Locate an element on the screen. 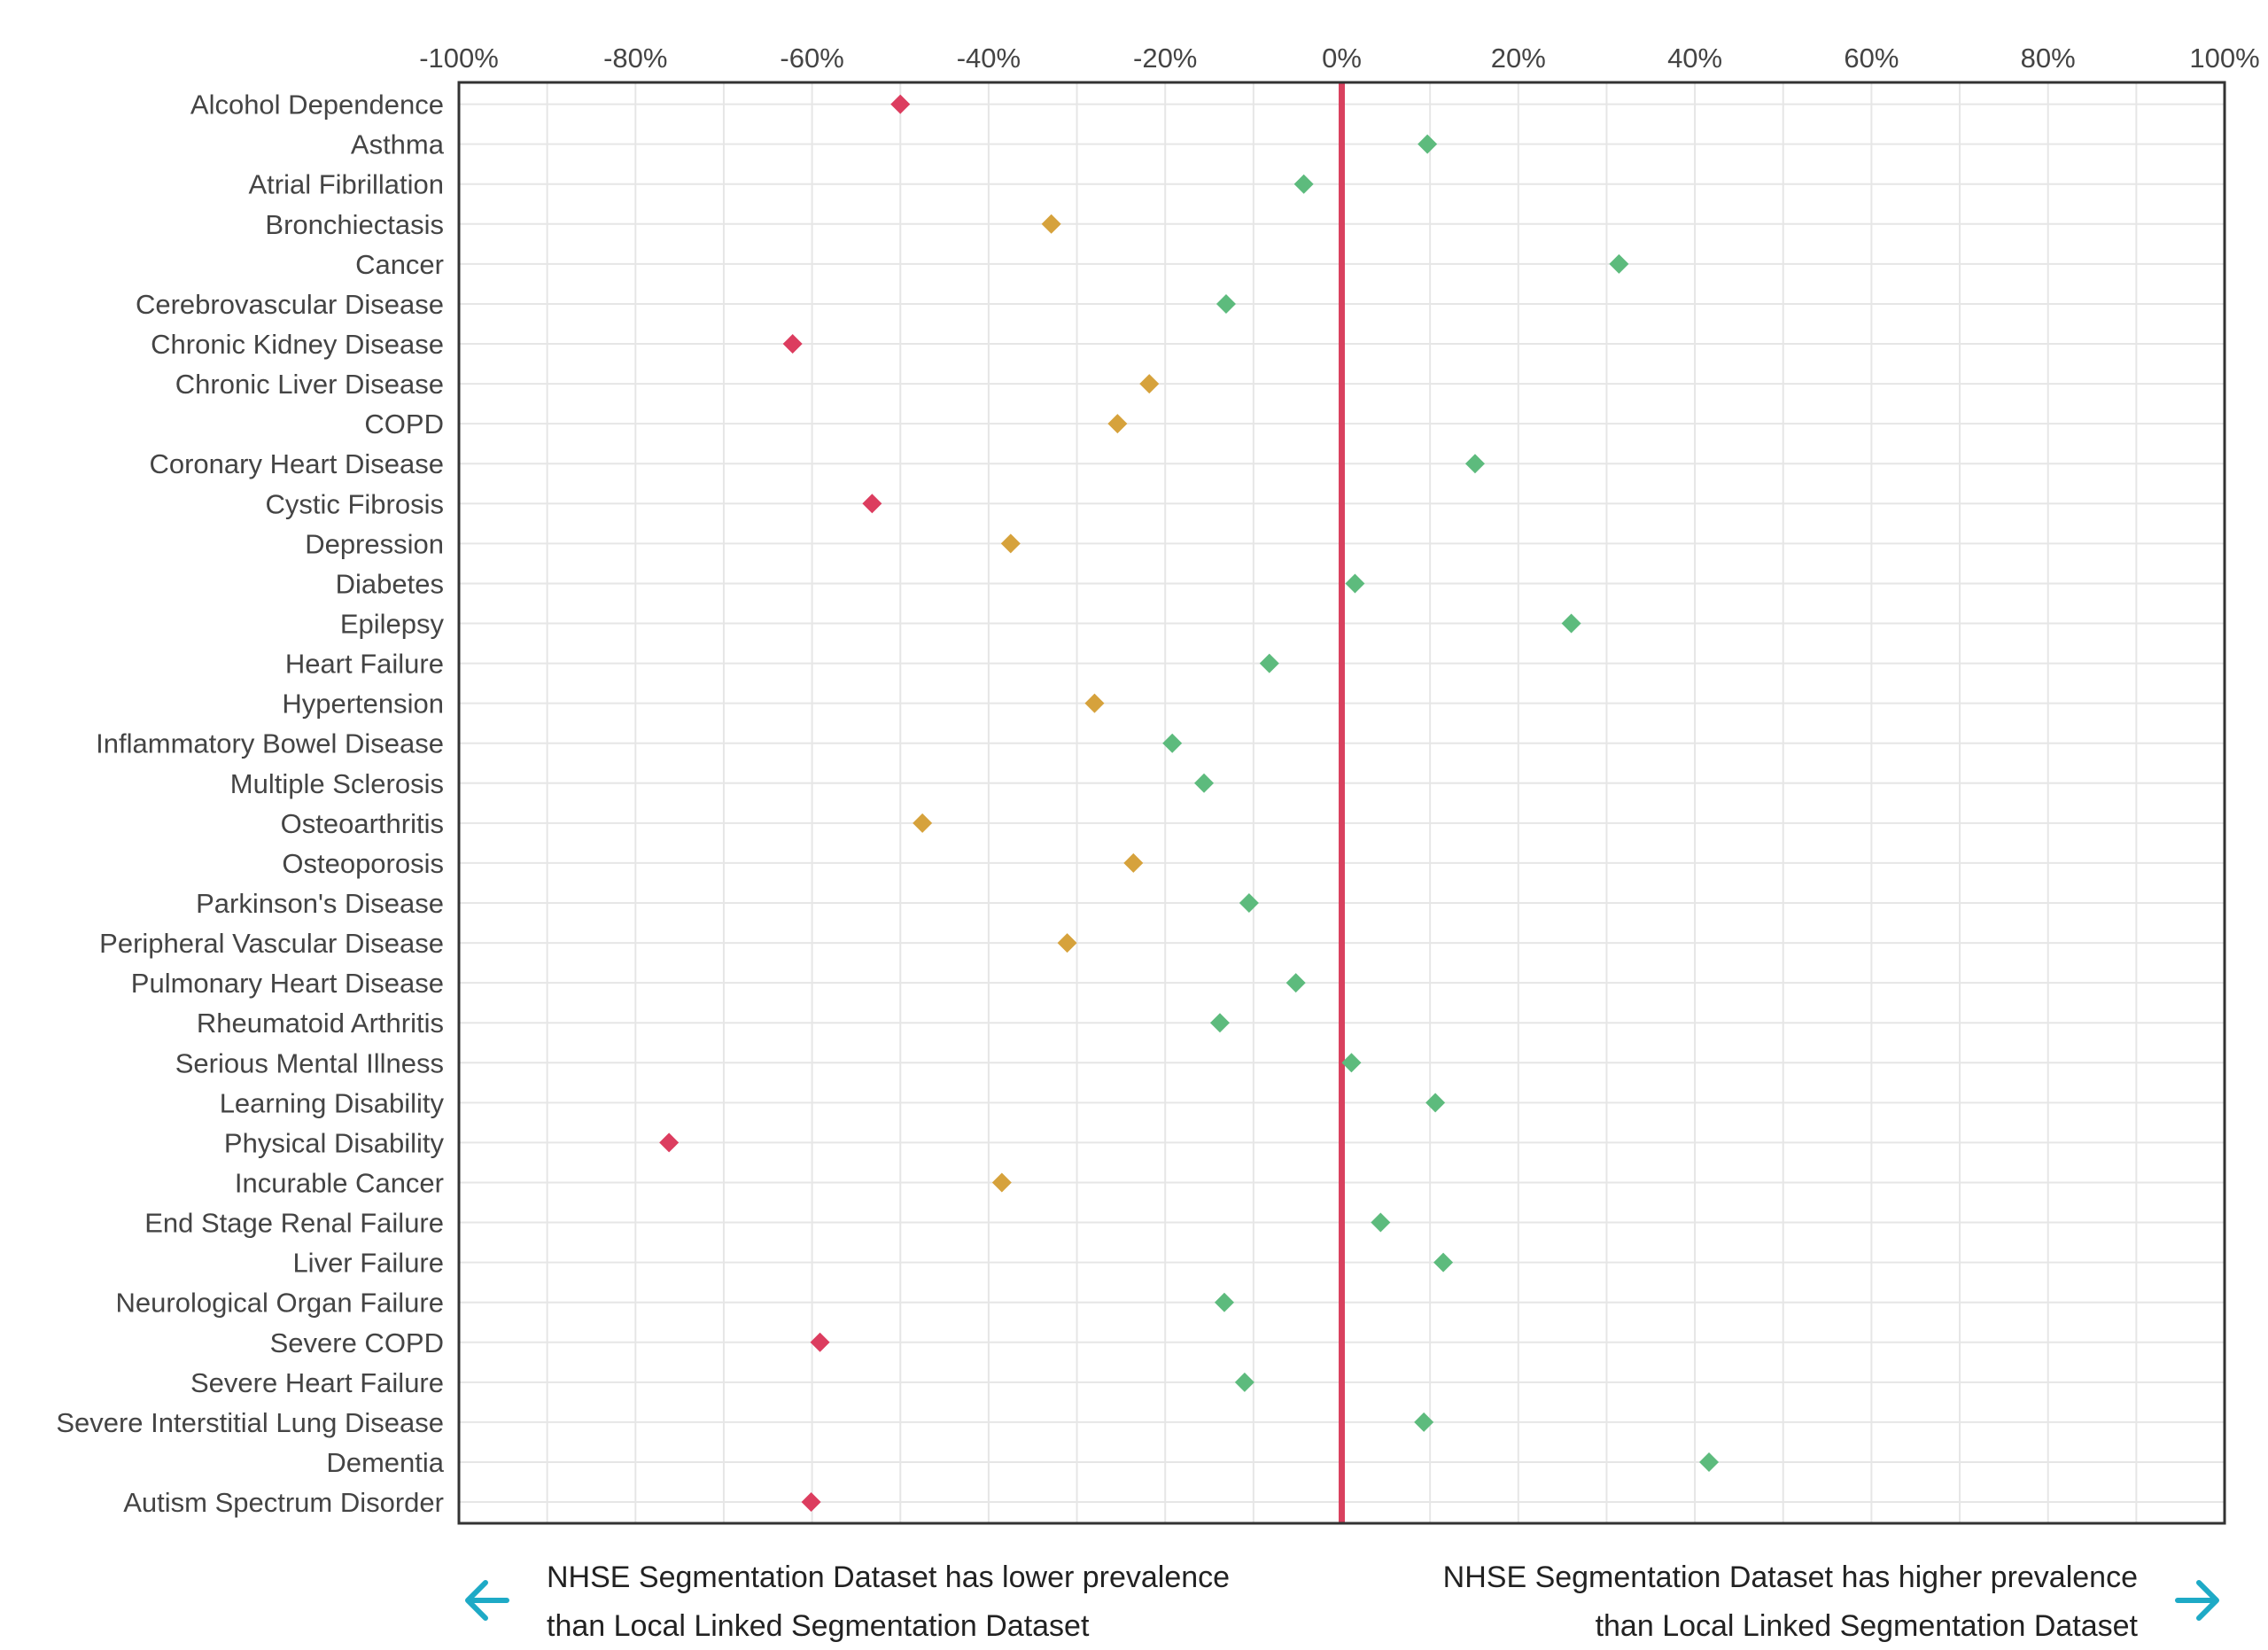 The height and width of the screenshot is (1650, 2268). category-label: Inflammatory Bowel Disease is located at coordinates (270, 743).